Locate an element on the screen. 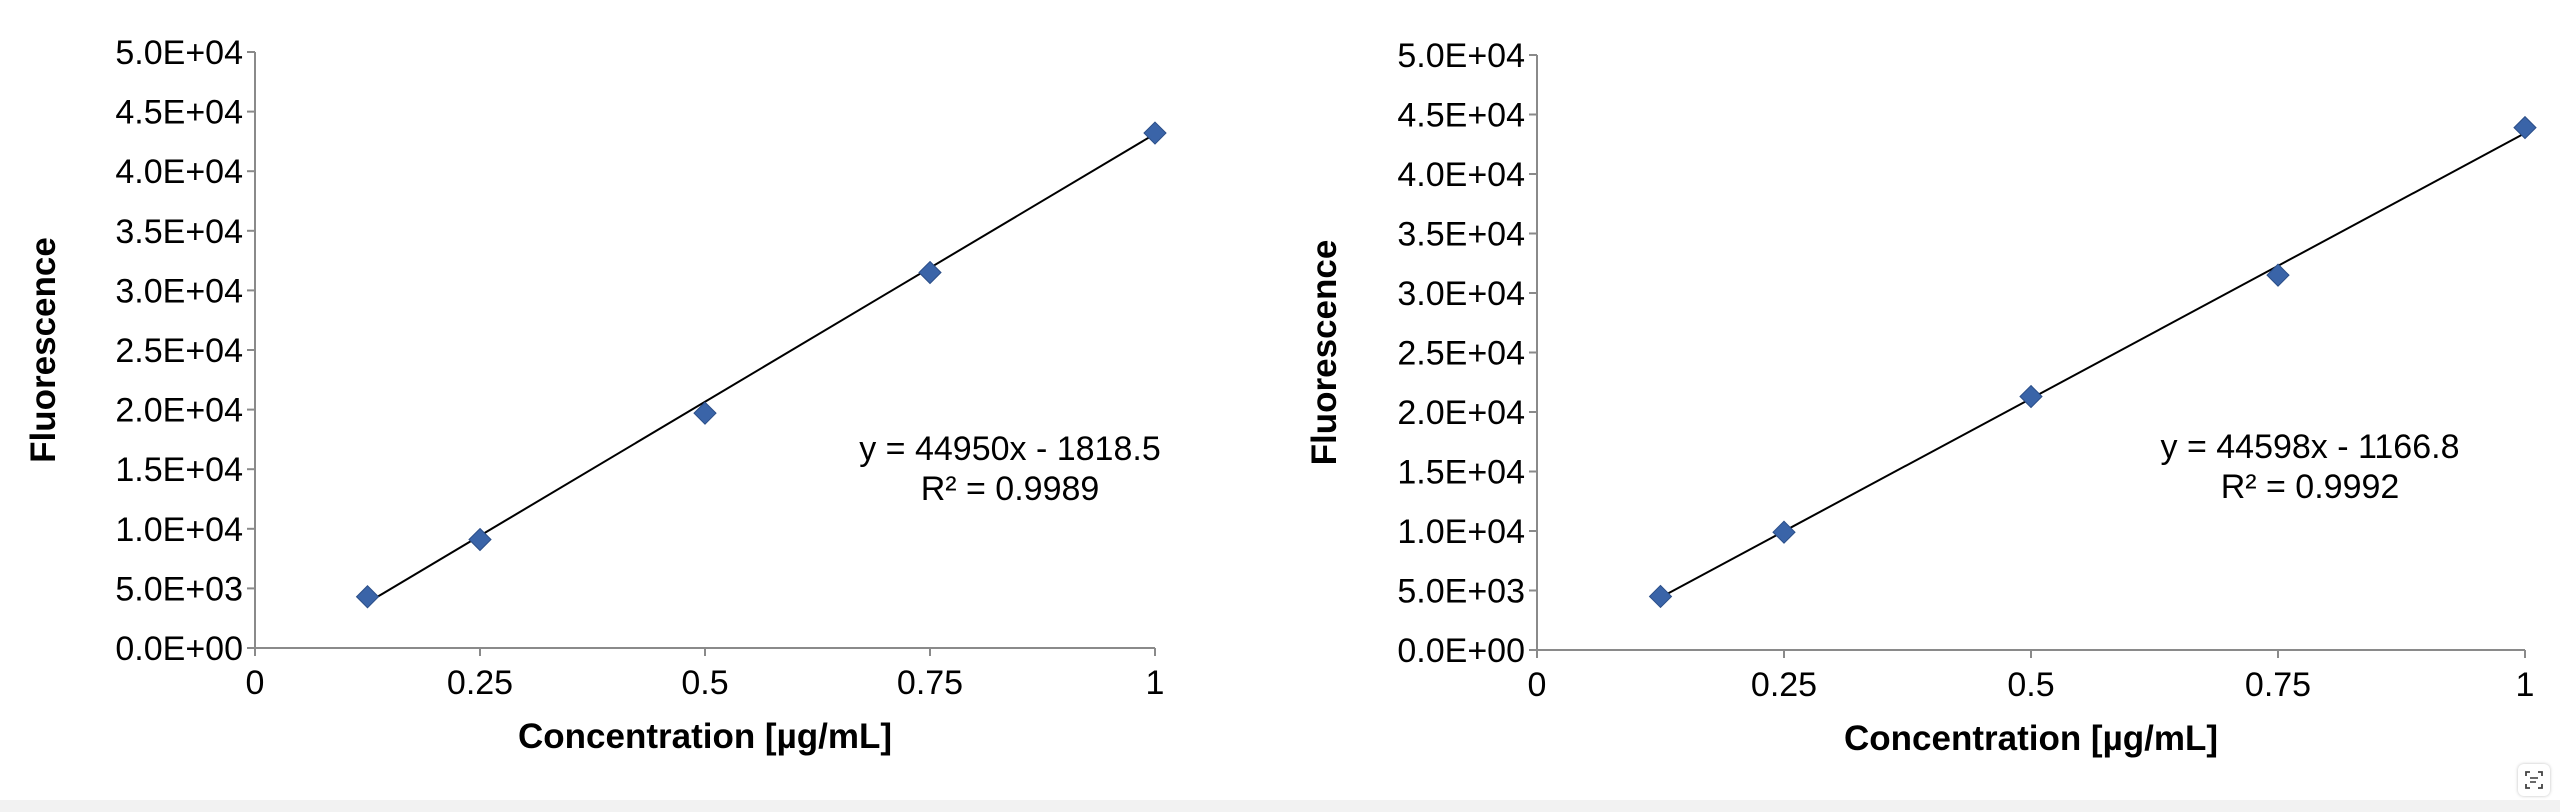 The image size is (2560, 812). bottom-bar is located at coordinates (1280, 806).